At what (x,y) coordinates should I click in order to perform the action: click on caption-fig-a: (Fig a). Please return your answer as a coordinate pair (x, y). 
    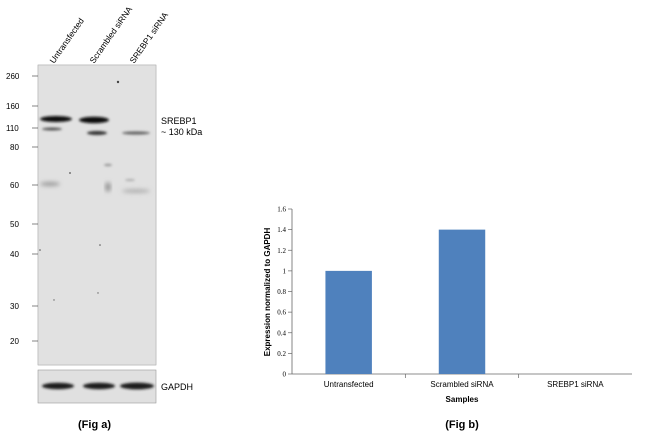
    Looking at the image, I should click on (94, 425).